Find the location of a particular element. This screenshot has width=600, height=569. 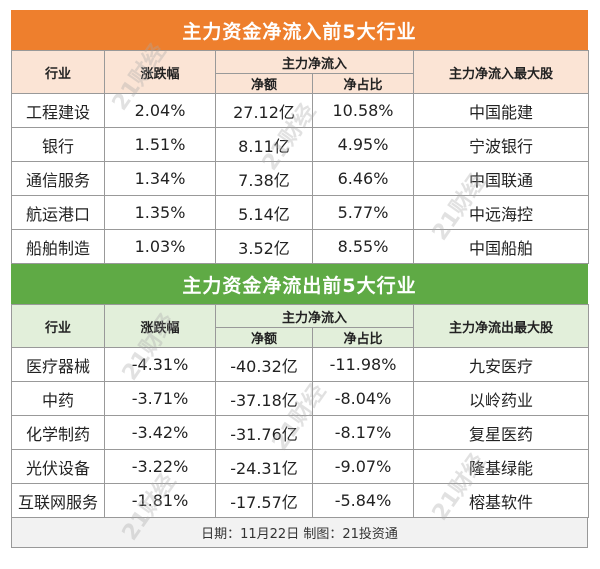

change-cell: 1.35% is located at coordinates (160, 212).